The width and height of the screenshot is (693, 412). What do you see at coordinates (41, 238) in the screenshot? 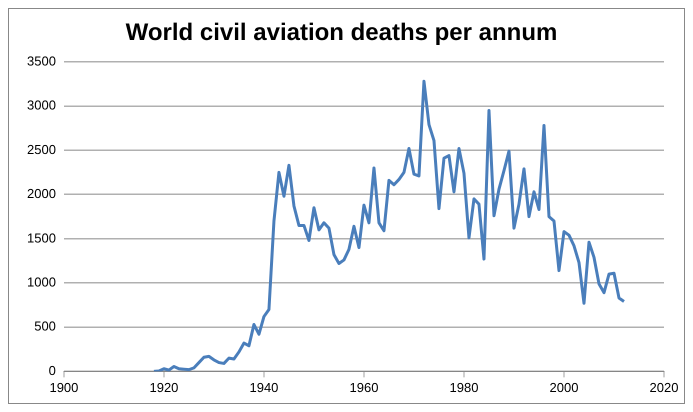
I see `y-tick-label: 1500` at bounding box center [41, 238].